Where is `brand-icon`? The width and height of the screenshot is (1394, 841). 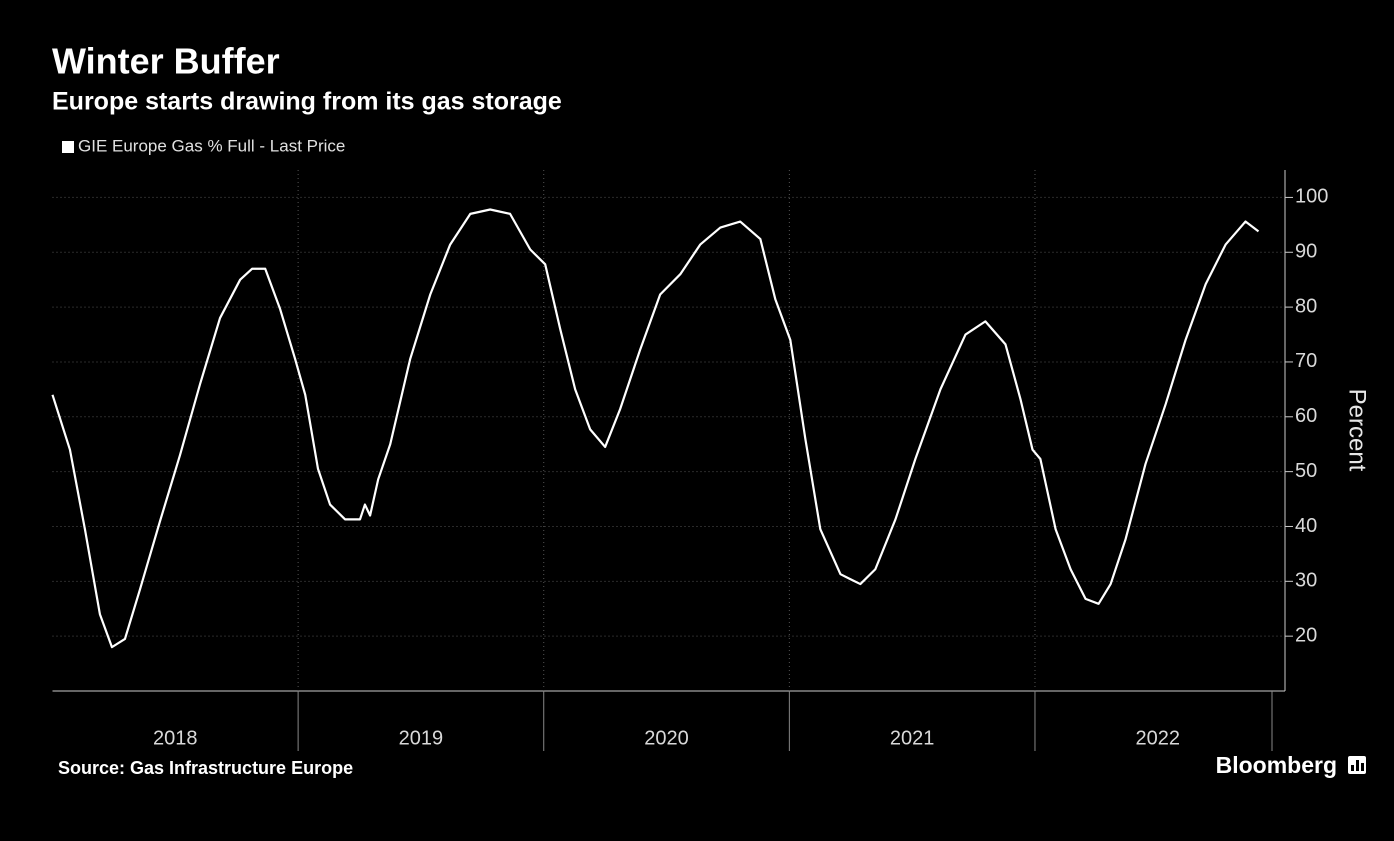
brand-icon is located at coordinates (1357, 765).